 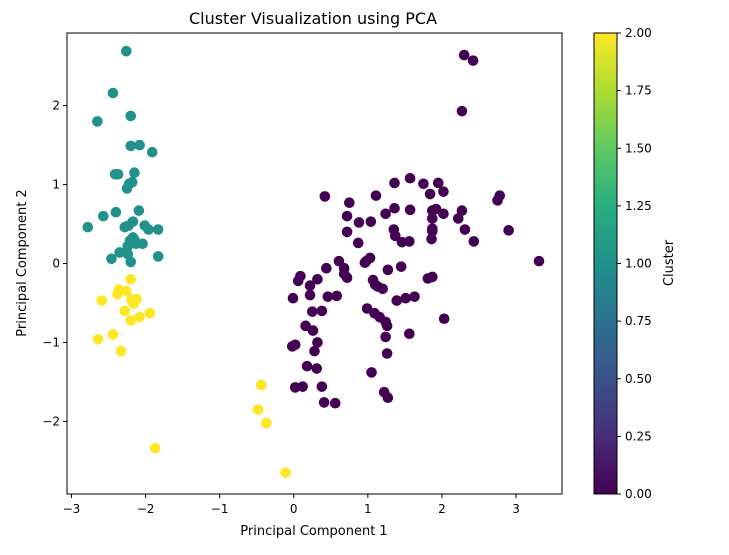 What do you see at coordinates (638, 494) in the screenshot?
I see `colorbar-tick-label: 0.00` at bounding box center [638, 494].